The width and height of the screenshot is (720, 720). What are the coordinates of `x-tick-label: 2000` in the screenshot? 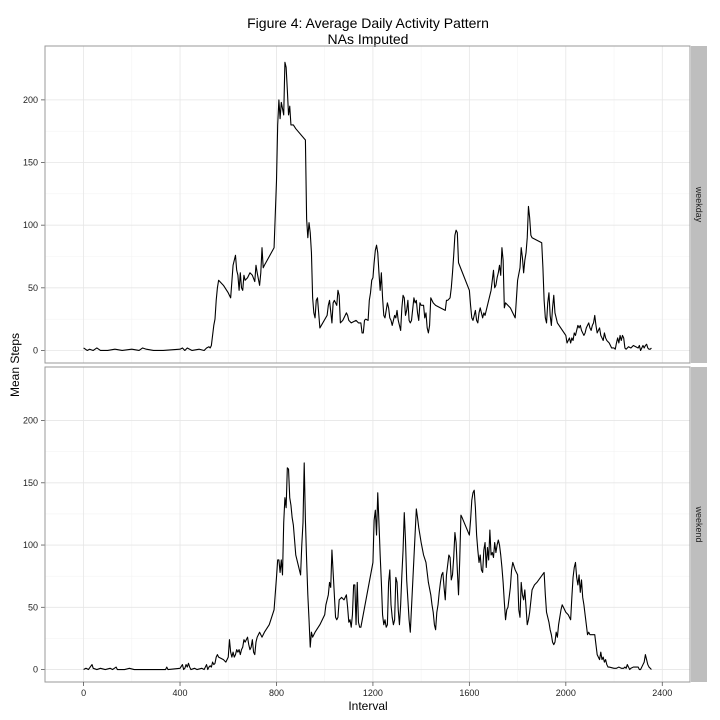 It's located at (566, 693).